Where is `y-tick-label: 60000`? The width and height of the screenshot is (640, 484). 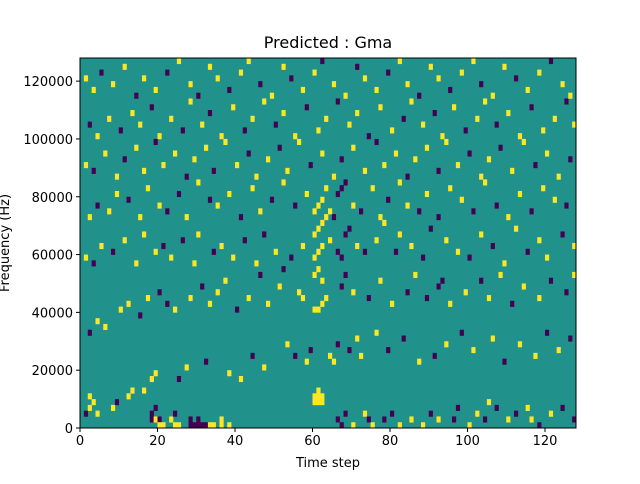 y-tick-label: 60000 is located at coordinates (52, 256).